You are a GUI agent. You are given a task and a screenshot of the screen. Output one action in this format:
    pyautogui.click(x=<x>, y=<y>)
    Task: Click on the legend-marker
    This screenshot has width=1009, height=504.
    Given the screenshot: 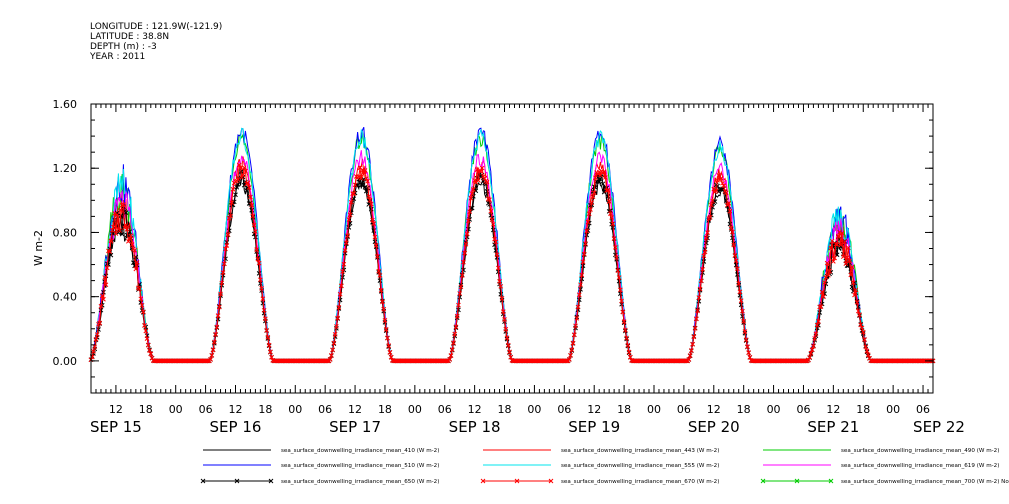 What is the action you would take?
    pyautogui.click(x=203, y=481)
    